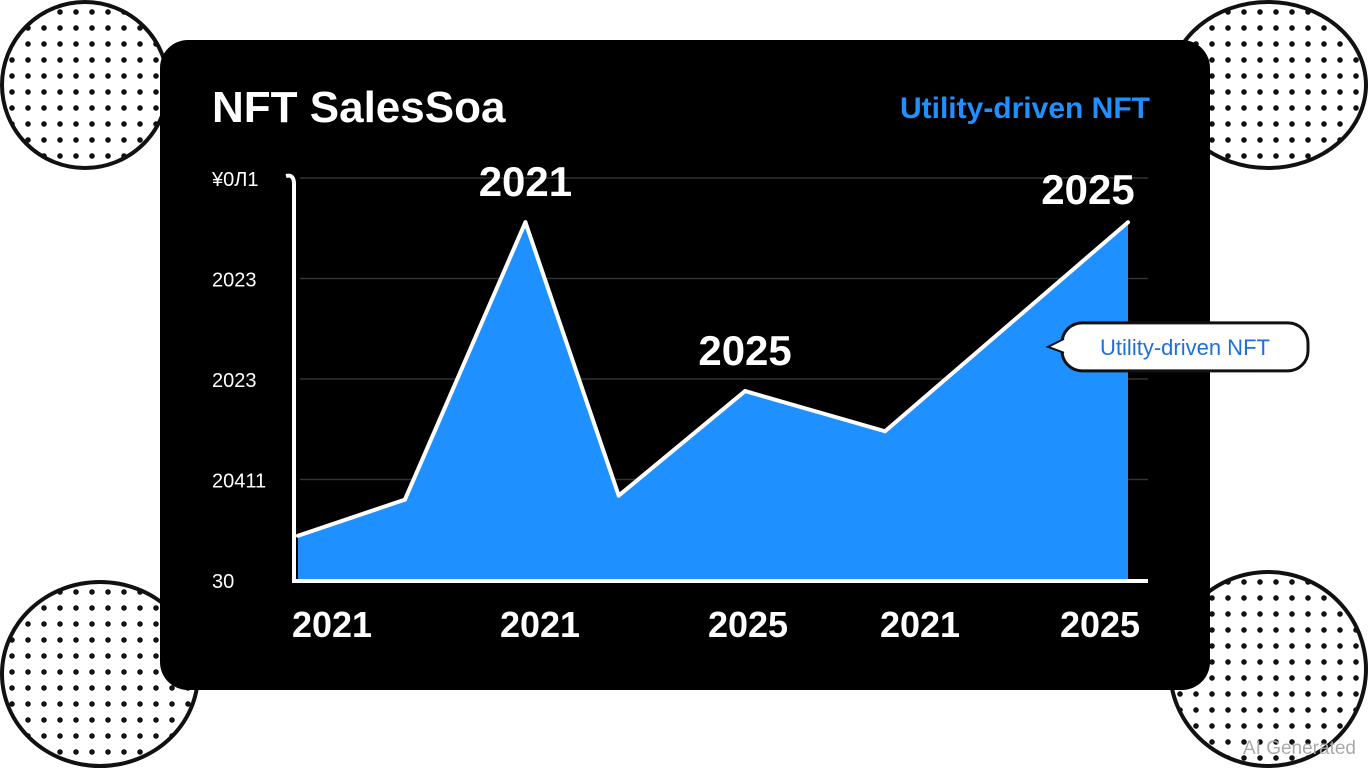 The width and height of the screenshot is (1368, 768). Describe the element at coordinates (235, 180) in the screenshot. I see `y-tick-label: ¥0Л1` at that location.